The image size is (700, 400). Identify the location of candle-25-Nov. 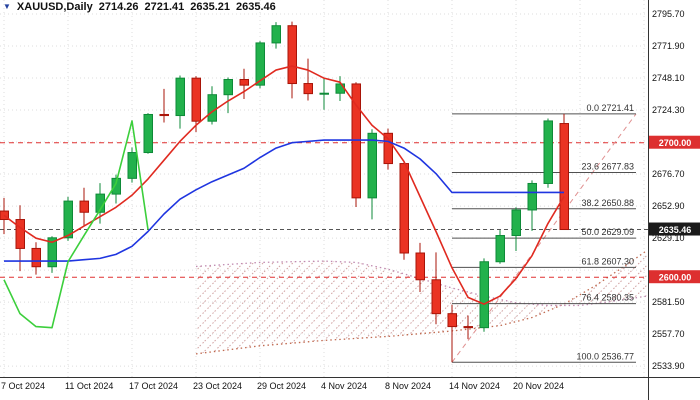
(564, 177).